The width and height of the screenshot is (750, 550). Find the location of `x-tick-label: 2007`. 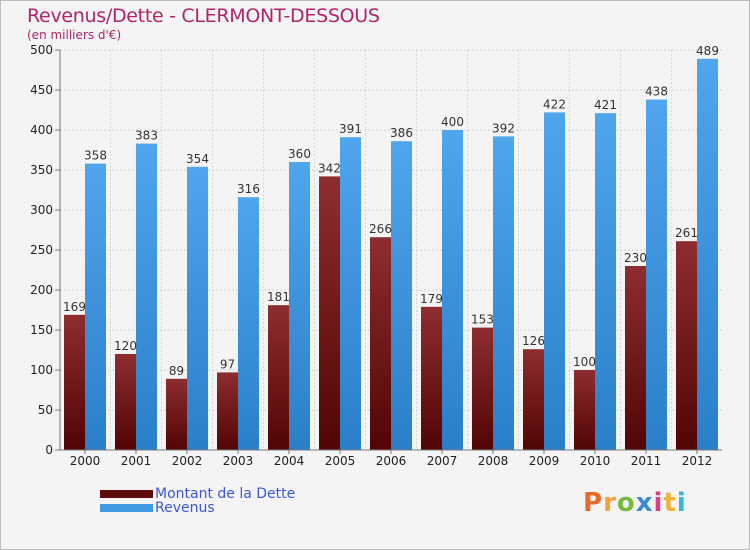

x-tick-label: 2007 is located at coordinates (442, 461).